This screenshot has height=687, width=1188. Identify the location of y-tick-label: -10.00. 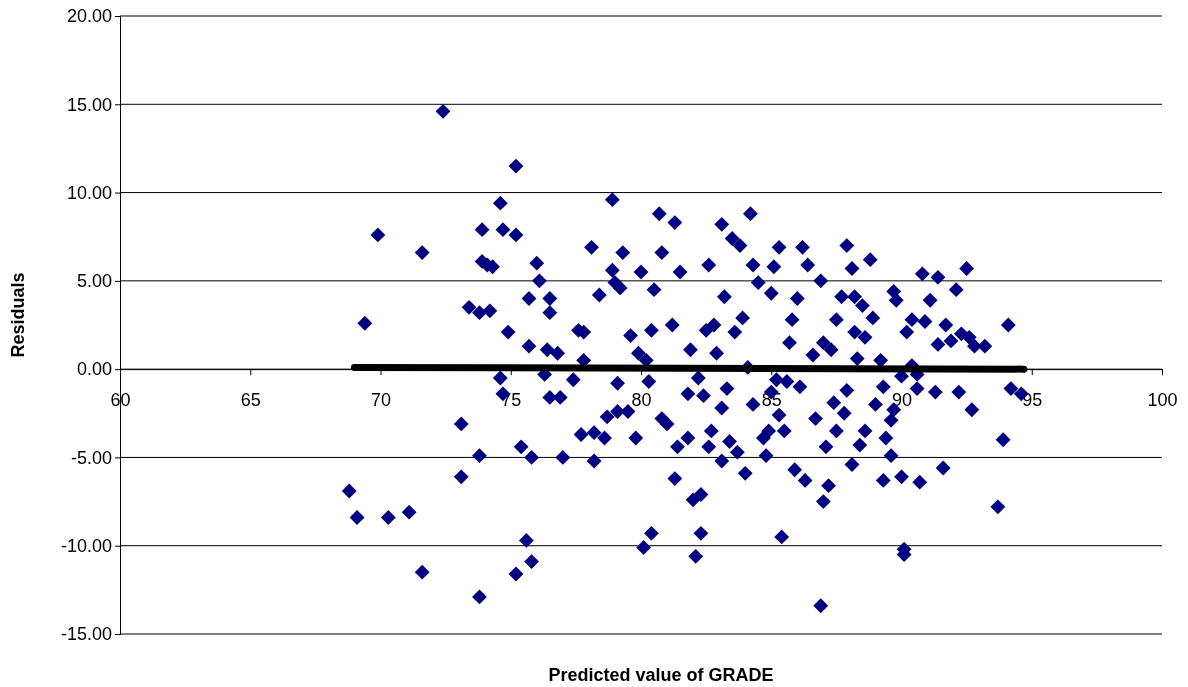
(86, 545).